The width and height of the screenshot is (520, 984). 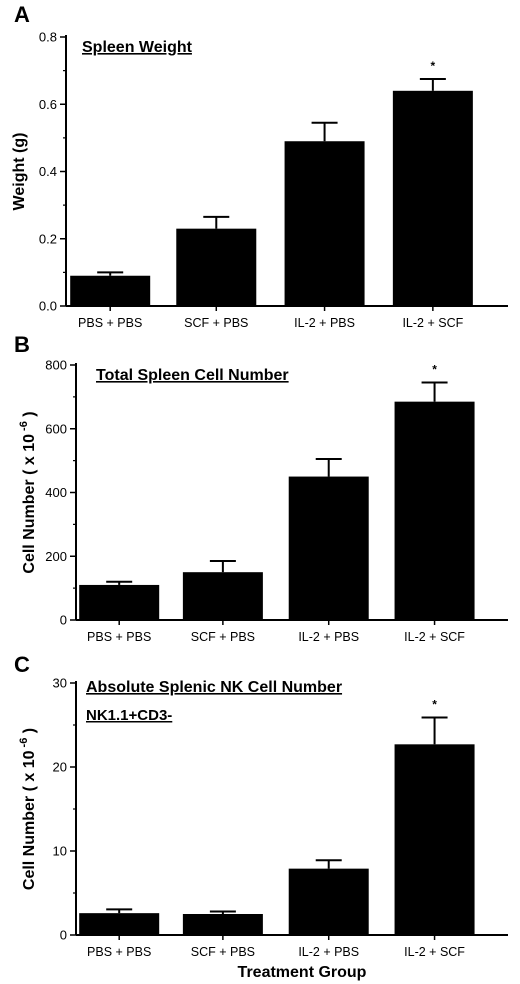 What do you see at coordinates (302, 972) in the screenshot?
I see `x-axis-label: Treatment Group` at bounding box center [302, 972].